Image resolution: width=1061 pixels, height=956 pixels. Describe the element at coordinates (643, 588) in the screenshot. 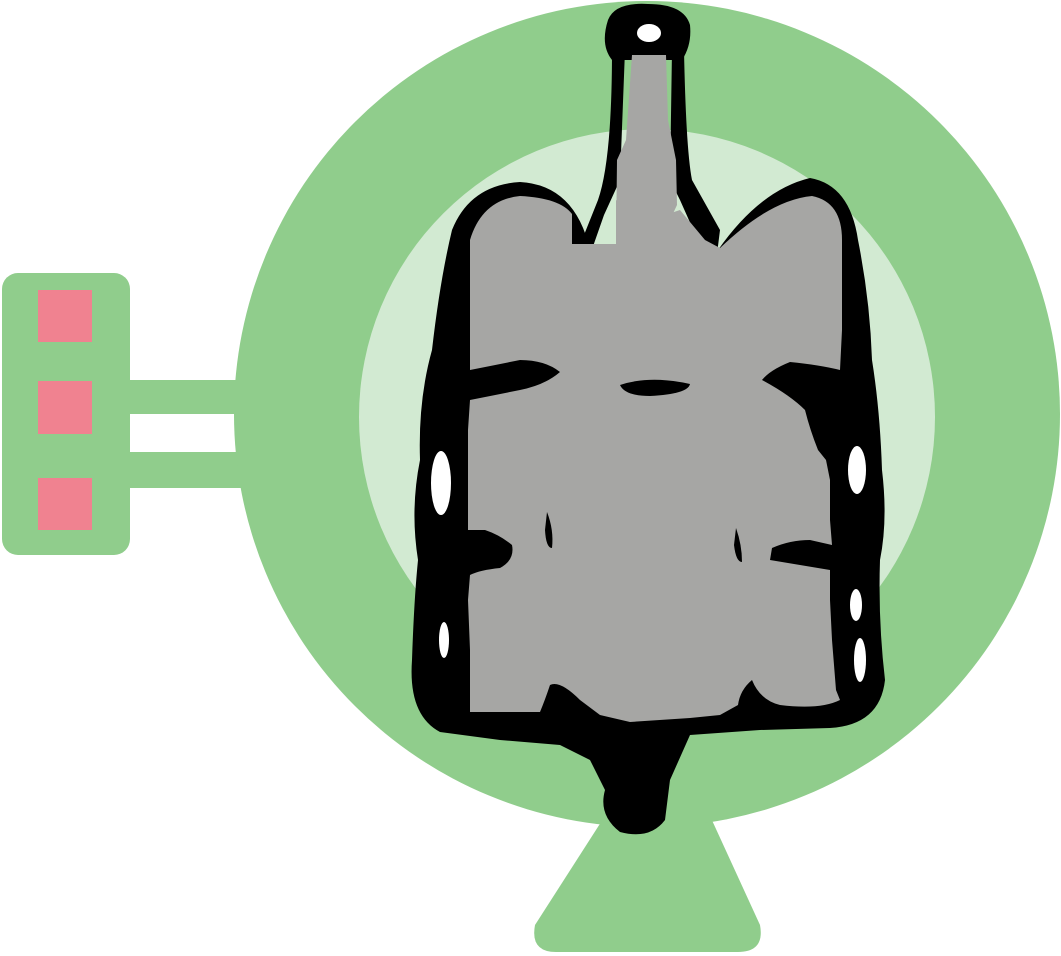

I see `torso-details` at that location.